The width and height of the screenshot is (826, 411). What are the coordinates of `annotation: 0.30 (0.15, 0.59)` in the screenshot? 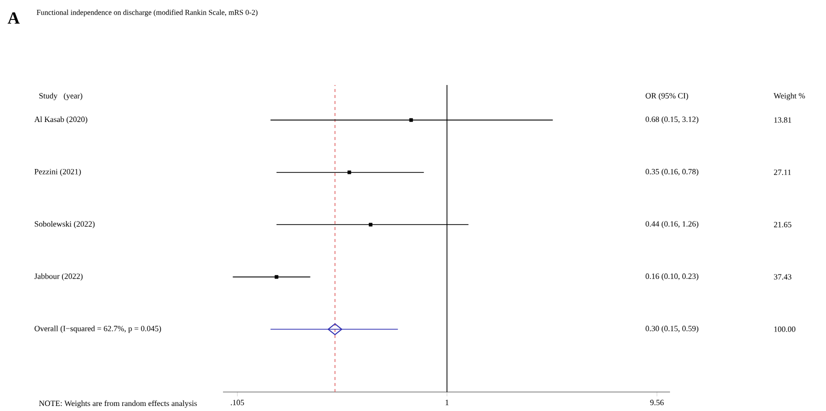 It's located at (672, 329).